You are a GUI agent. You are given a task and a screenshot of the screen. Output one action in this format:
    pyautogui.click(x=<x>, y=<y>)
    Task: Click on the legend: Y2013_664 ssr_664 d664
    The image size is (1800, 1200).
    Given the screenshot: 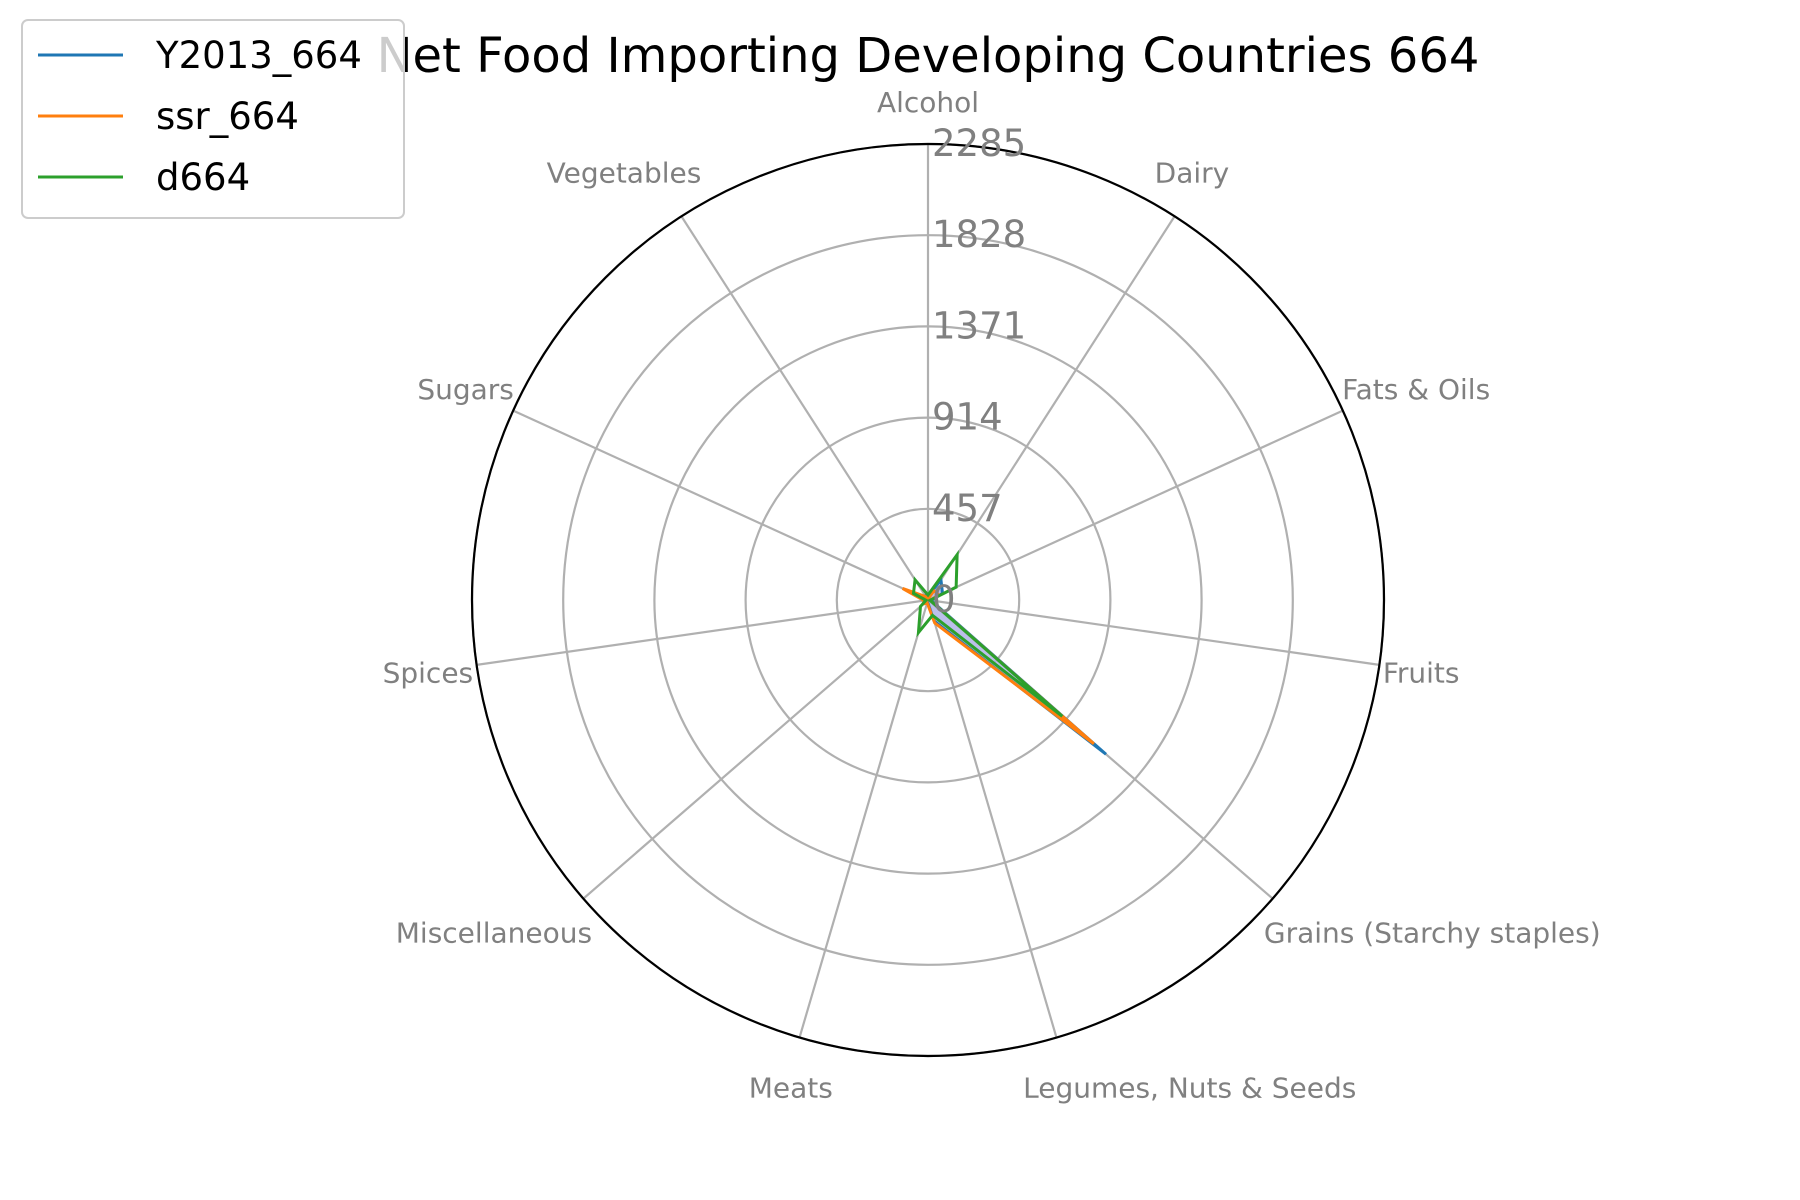 What is the action you would take?
    pyautogui.click(x=213, y=119)
    